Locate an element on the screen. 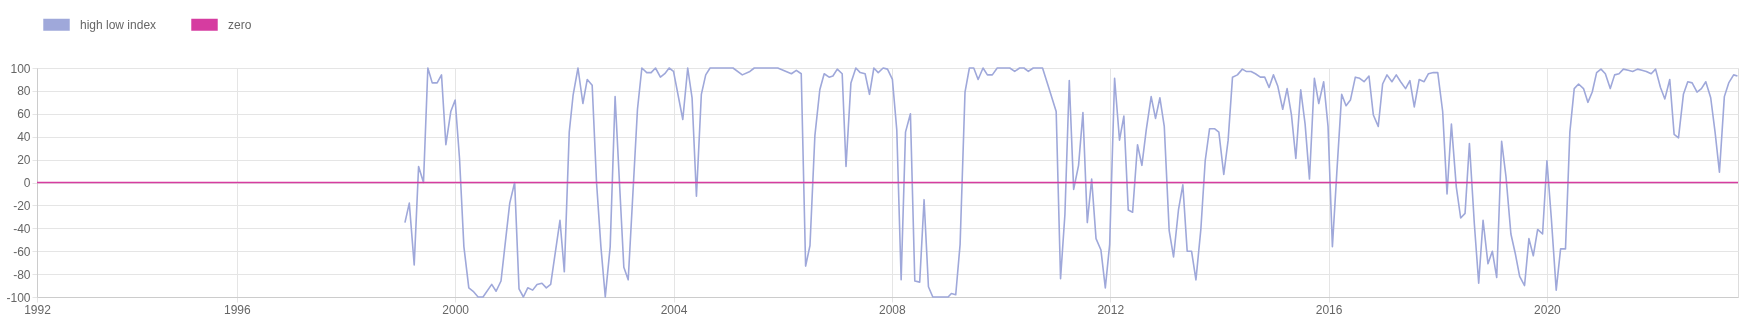 The height and width of the screenshot is (320, 1751). y-tick-label: 0 is located at coordinates (27, 183).